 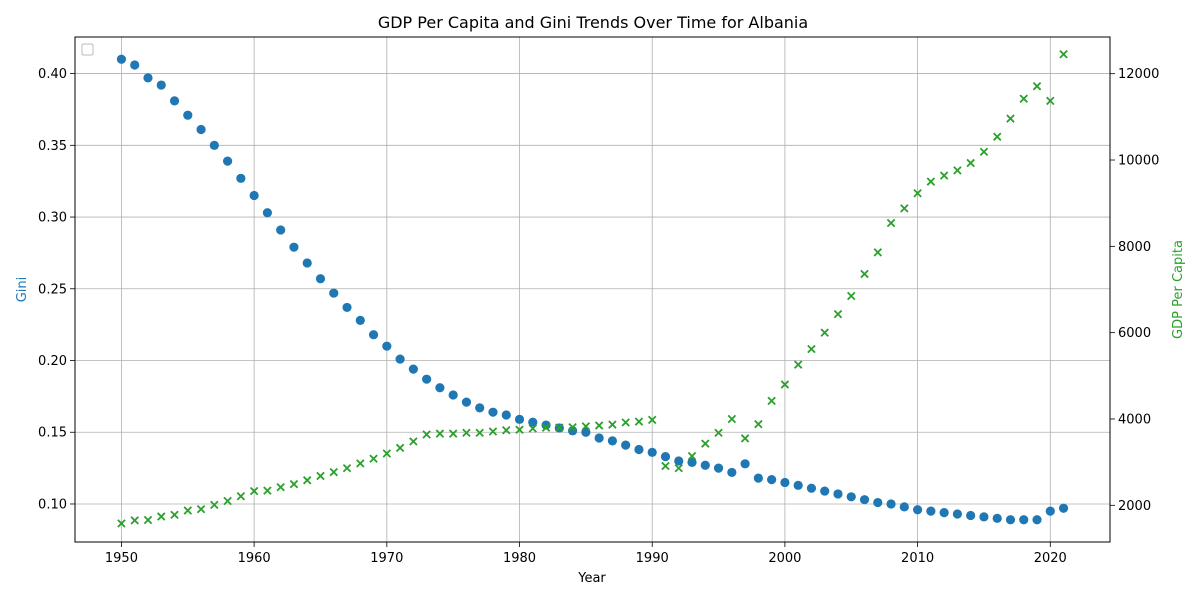 What do you see at coordinates (586, 554) in the screenshot?
I see `x-axis-ticks: 1950 1960 1970 1980 1990 2000 2010 2020` at bounding box center [586, 554].